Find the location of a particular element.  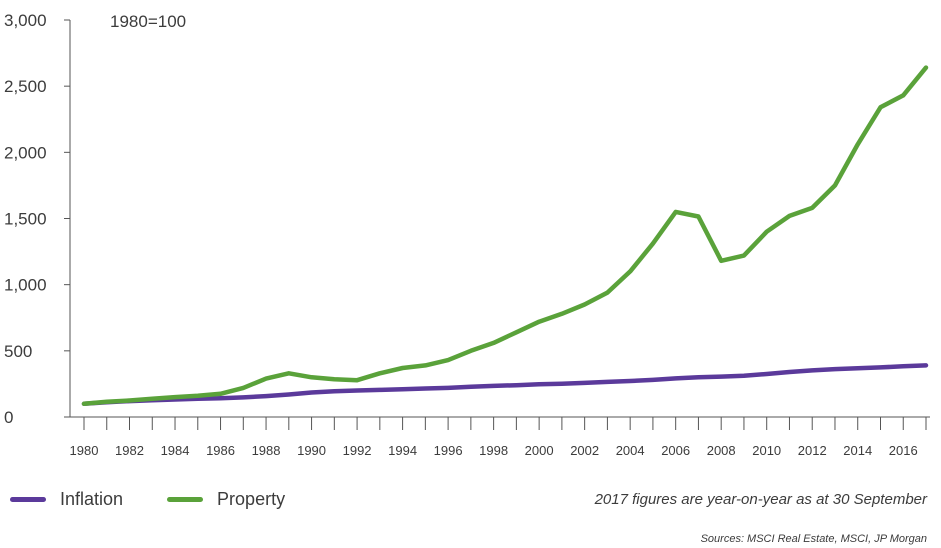

legend-item-inflation: Inflation is located at coordinates (66, 499).